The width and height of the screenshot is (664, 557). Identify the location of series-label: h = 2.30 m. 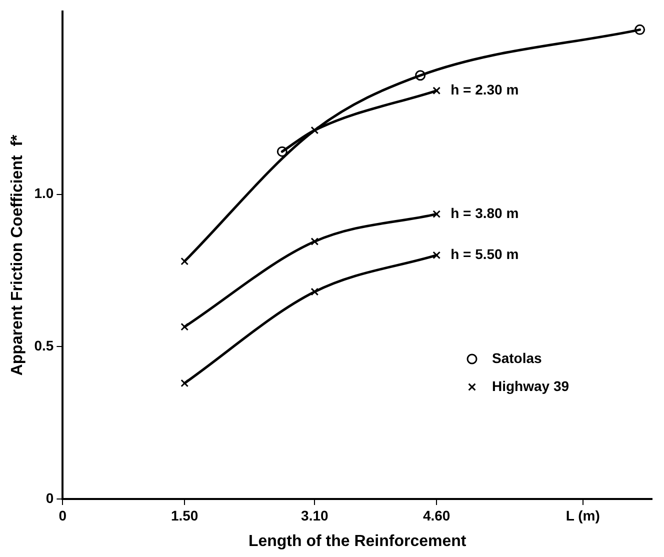
(484, 89).